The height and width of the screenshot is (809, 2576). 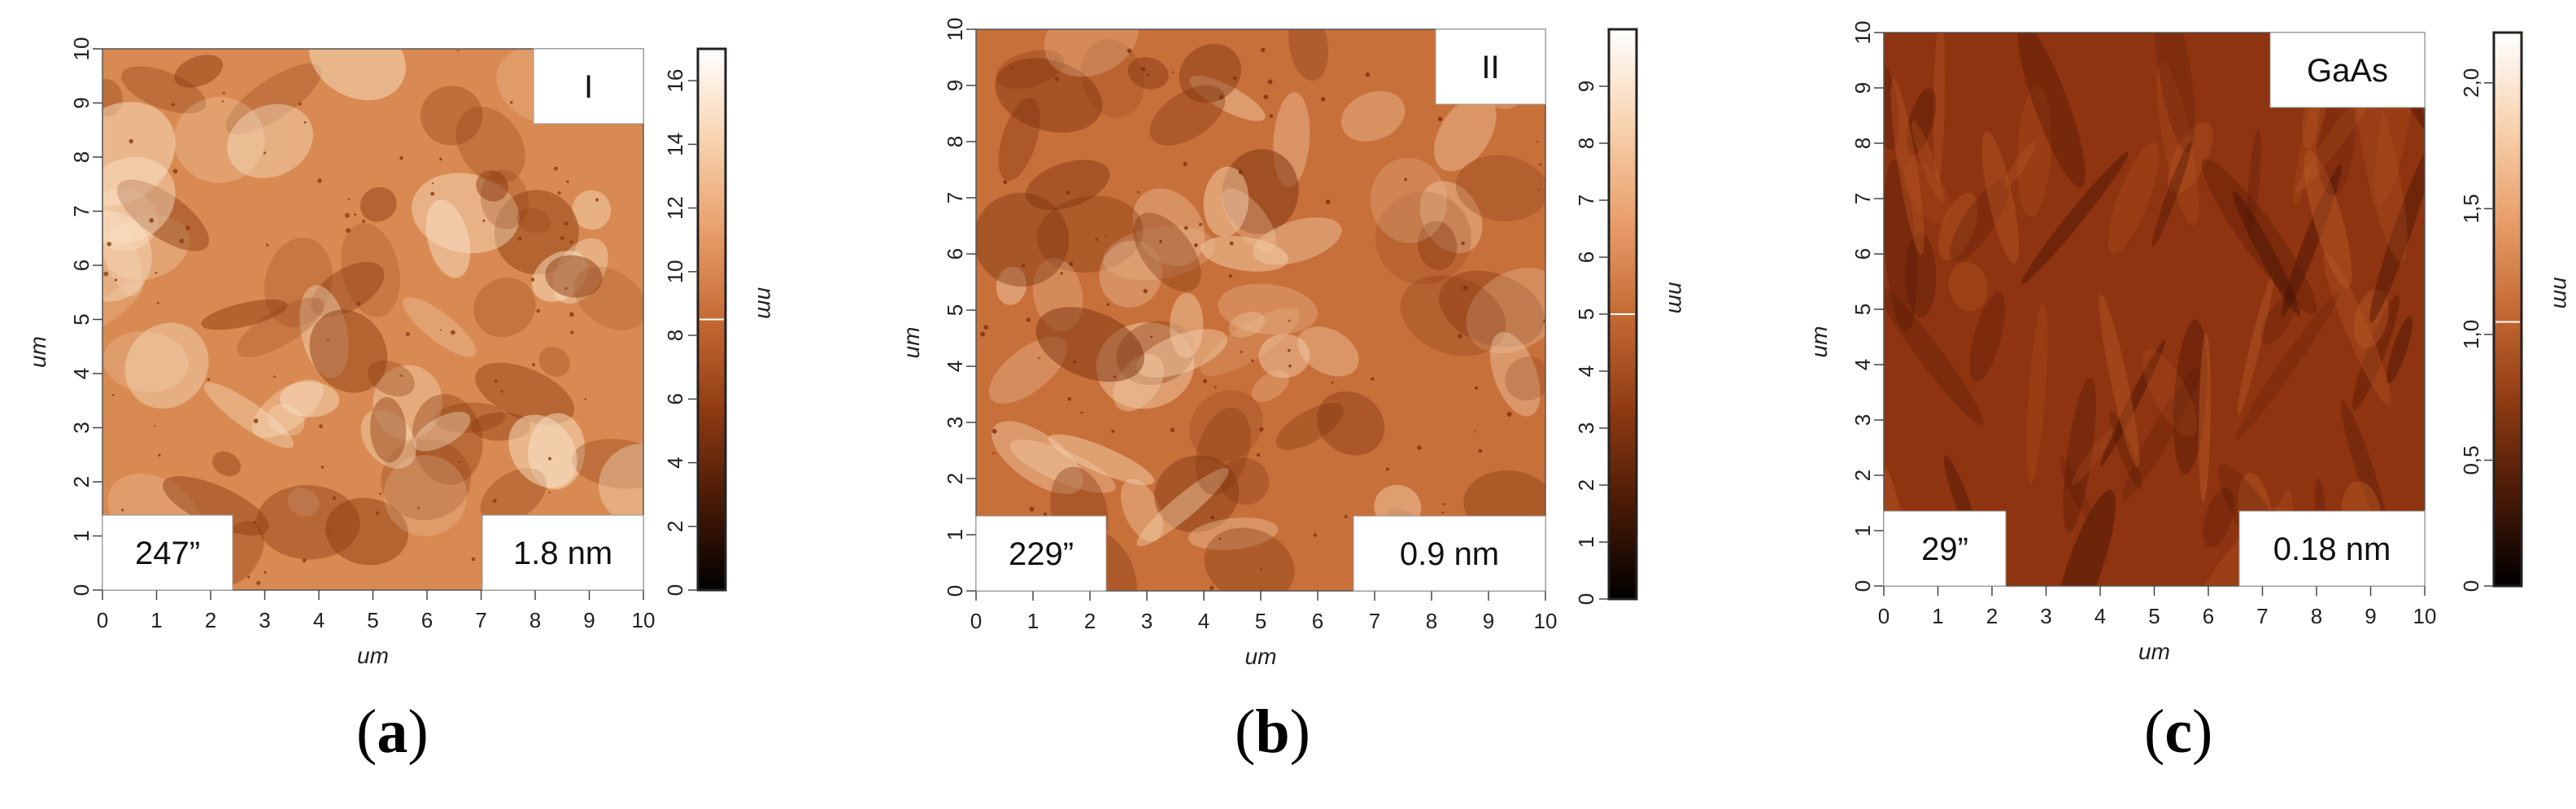 I want to click on angle-text-c: 29”, so click(x=1944, y=549).